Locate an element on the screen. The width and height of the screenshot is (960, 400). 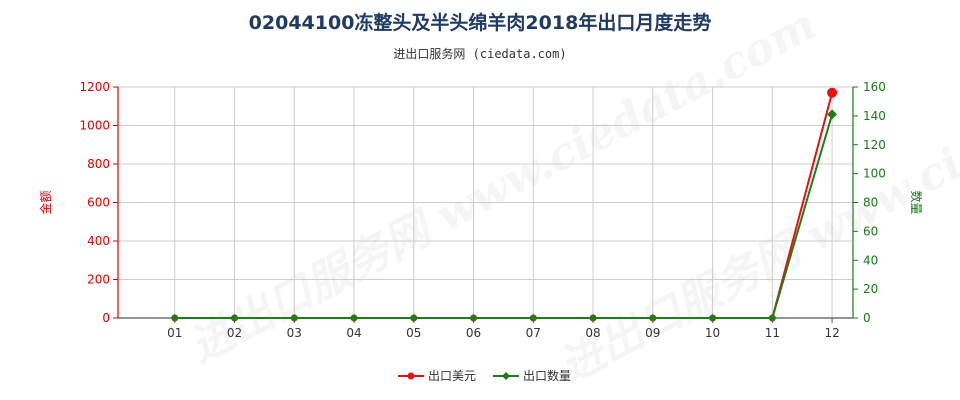
x-axis-tick-label: 07 is located at coordinates (533, 333).